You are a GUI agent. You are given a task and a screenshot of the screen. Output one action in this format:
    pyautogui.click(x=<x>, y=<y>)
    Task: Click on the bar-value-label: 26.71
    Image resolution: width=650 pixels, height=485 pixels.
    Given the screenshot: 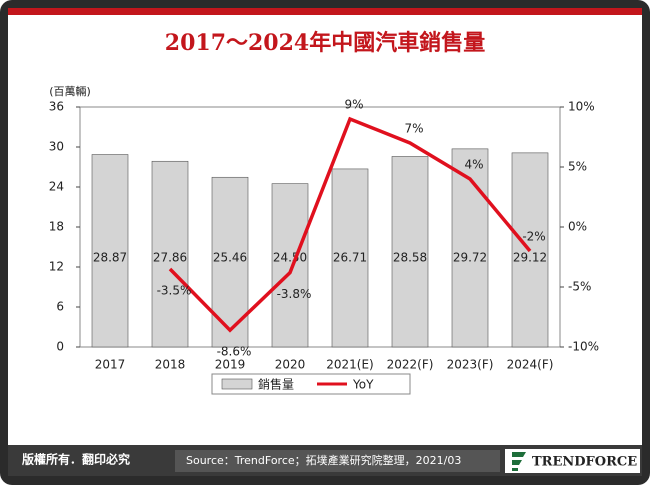 What is the action you would take?
    pyautogui.click(x=350, y=258)
    